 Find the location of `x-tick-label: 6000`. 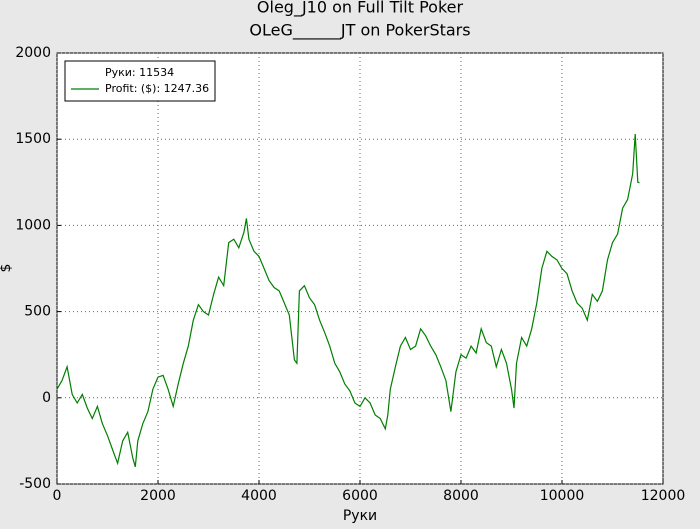

x-tick-label: 6000 is located at coordinates (360, 496).